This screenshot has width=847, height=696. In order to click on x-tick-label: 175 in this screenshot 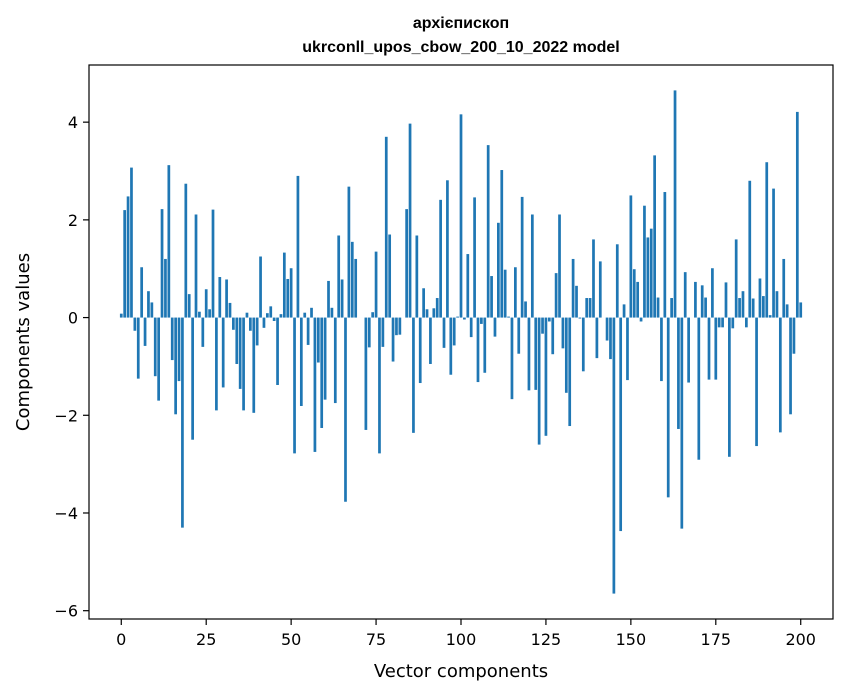, I will do `click(716, 639)`.